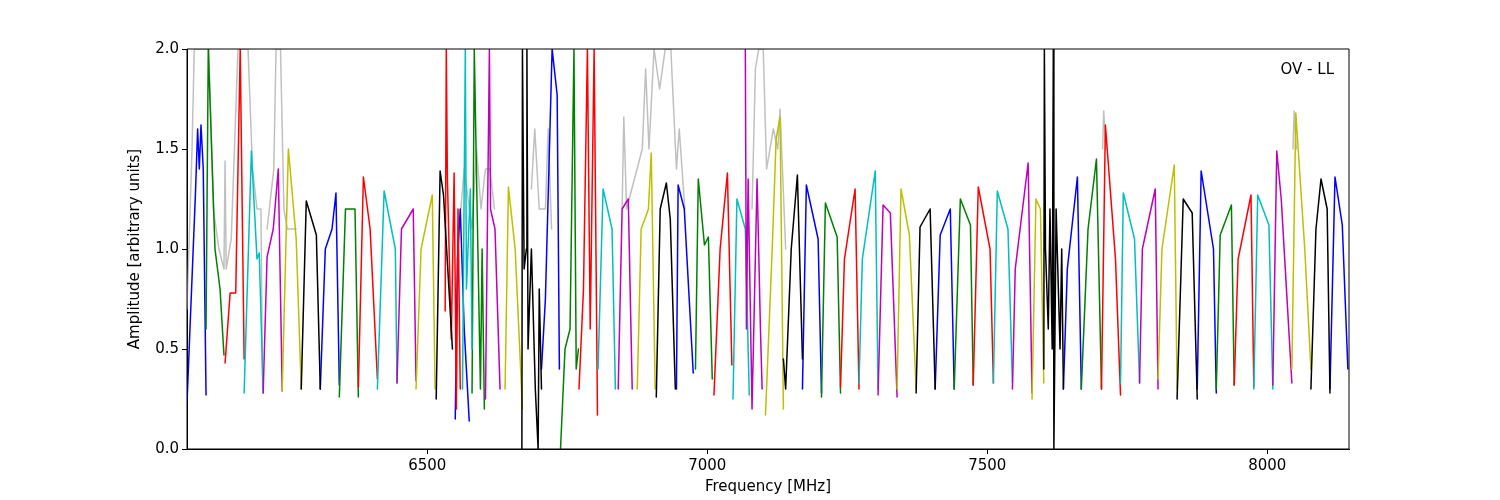 This screenshot has width=1500, height=500. What do you see at coordinates (167, 347) in the screenshot?
I see `y-tick-label: 0.5` at bounding box center [167, 347].